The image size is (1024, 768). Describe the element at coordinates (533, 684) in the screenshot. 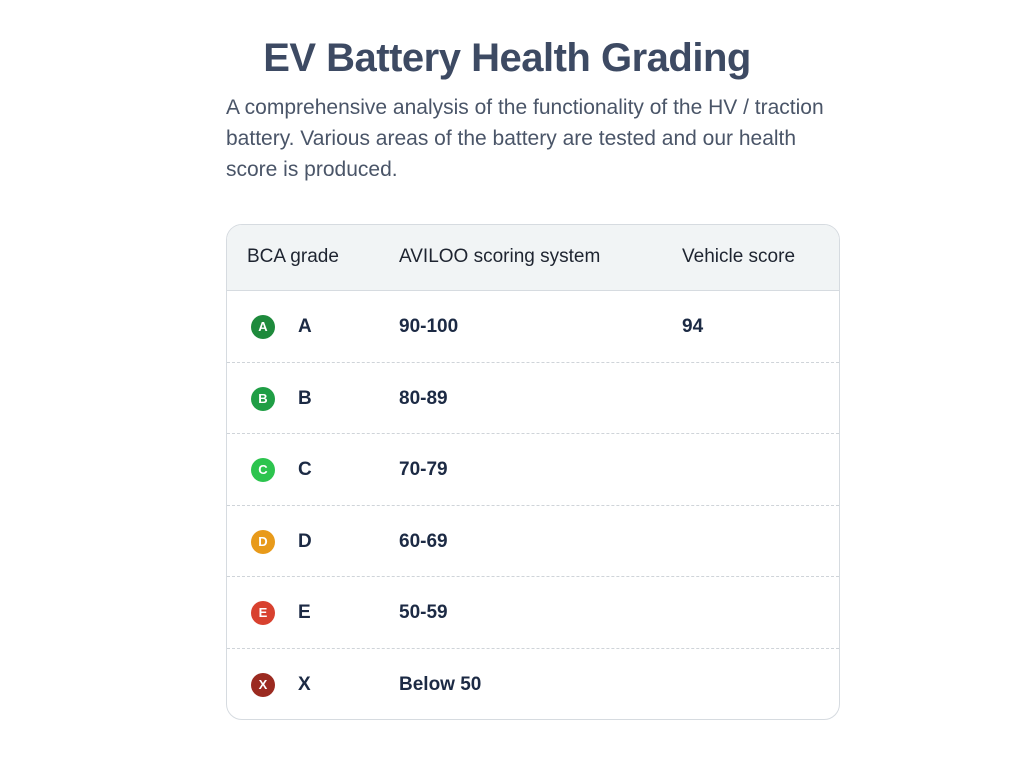

I see `table-row: X X Below 50` at that location.